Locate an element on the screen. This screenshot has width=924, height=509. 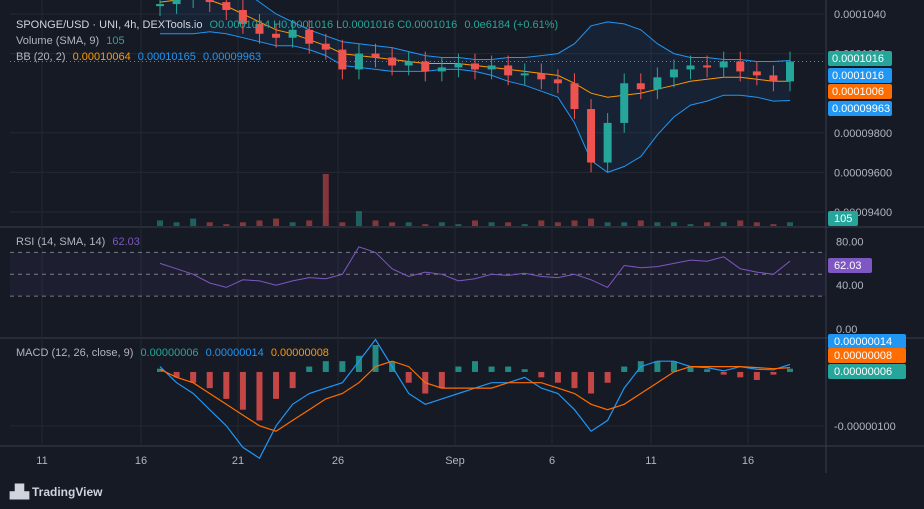
volume-label: Volume (SMA, 9) is located at coordinates (58, 41).